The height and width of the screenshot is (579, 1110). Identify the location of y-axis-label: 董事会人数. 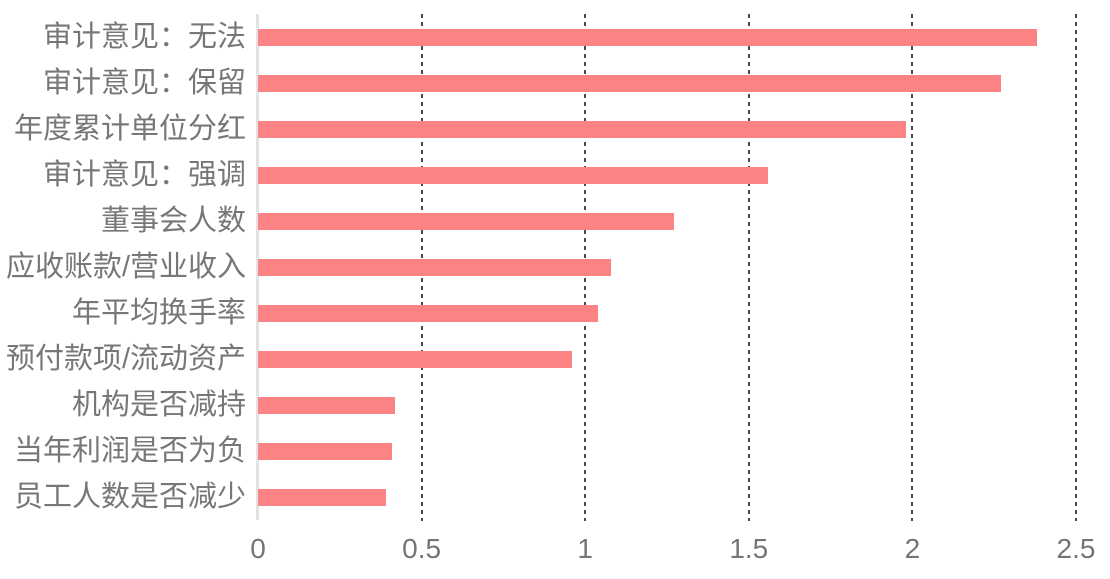
(173, 221).